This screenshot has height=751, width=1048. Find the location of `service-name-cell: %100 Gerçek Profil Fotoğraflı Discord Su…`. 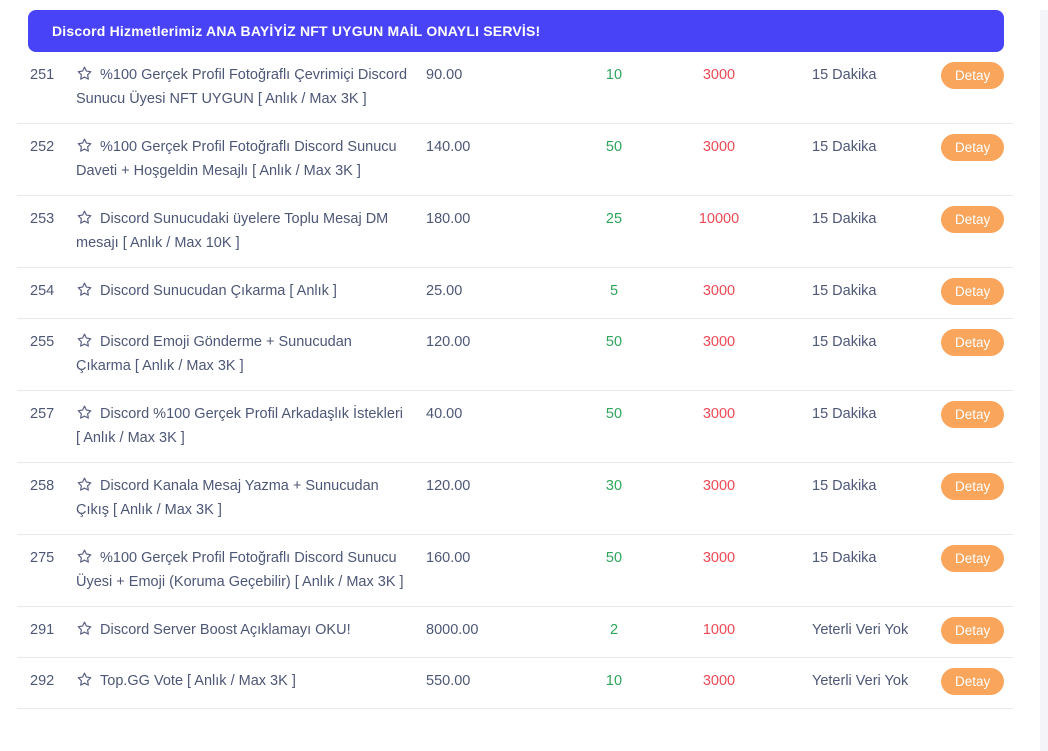

service-name-cell: %100 Gerçek Profil Fotoğraflı Discord Su… is located at coordinates (251, 159).